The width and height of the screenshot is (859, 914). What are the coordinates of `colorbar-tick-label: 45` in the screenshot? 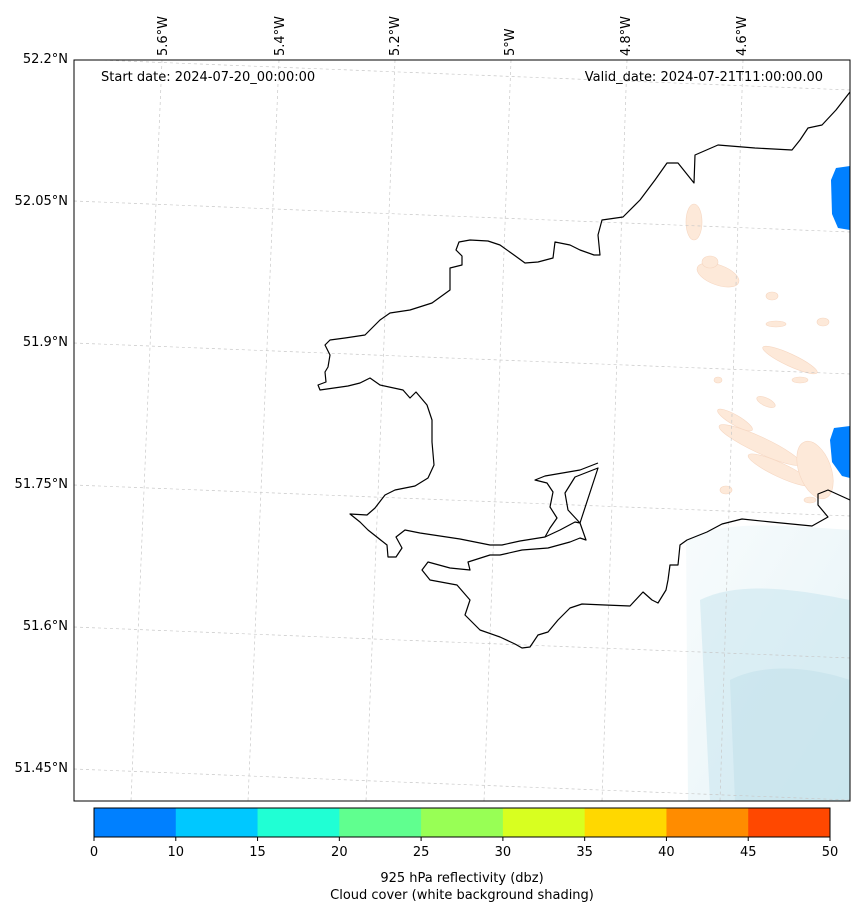 It's located at (748, 852).